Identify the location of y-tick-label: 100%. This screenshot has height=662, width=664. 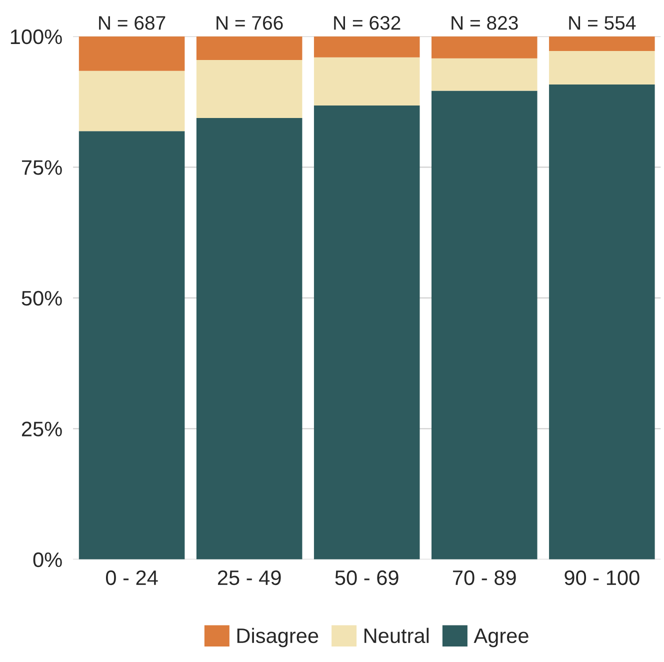
(36, 36).